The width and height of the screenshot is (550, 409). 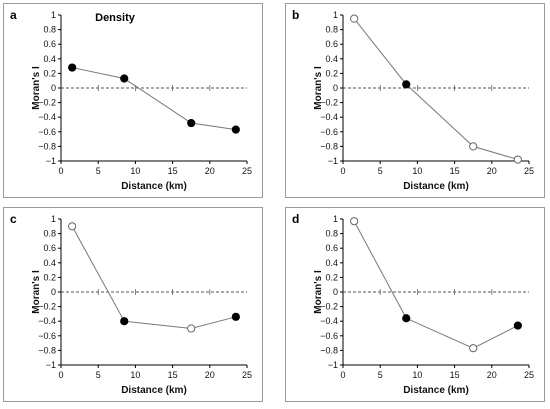 What do you see at coordinates (13, 15) in the screenshot?
I see `panel-label: a` at bounding box center [13, 15].